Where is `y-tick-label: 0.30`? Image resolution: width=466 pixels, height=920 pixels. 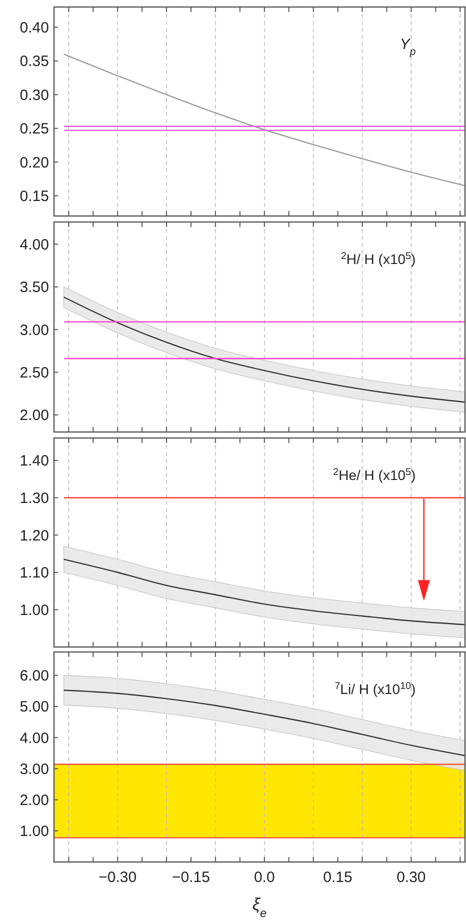
y-tick-label: 0.30 is located at coordinates (34, 95).